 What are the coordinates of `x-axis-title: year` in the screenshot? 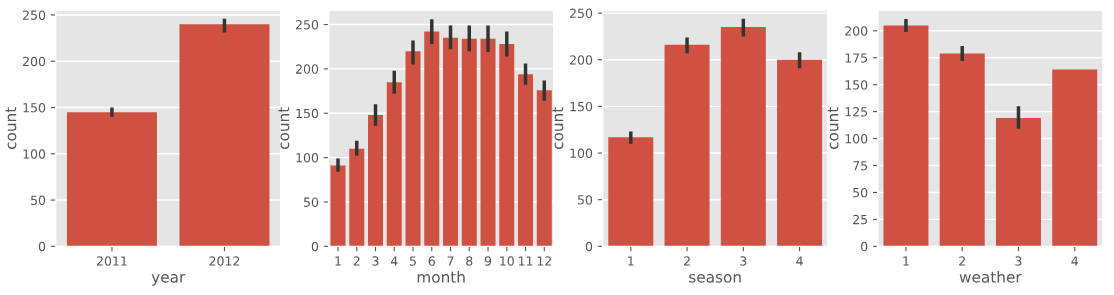 It's located at (168, 279).